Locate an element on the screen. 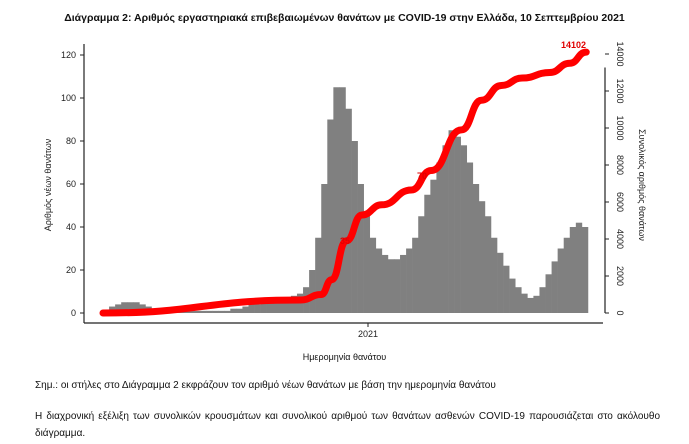  y2-tick-label: 10000 is located at coordinates (620, 127).